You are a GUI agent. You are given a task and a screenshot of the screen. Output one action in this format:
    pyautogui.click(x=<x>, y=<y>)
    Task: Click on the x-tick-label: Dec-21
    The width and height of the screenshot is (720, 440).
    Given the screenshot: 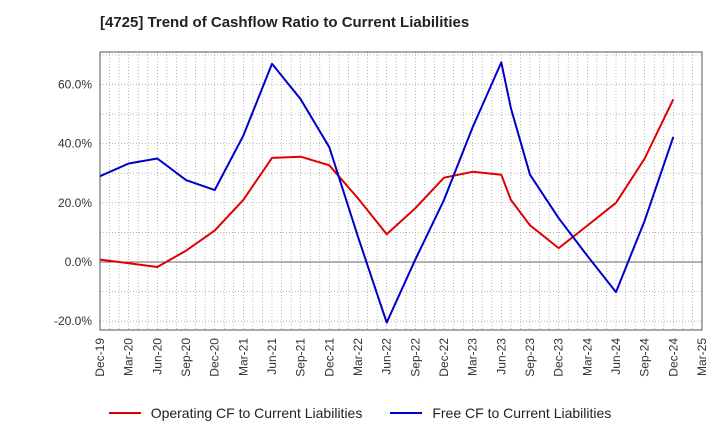 What is the action you would take?
    pyautogui.click(x=329, y=357)
    